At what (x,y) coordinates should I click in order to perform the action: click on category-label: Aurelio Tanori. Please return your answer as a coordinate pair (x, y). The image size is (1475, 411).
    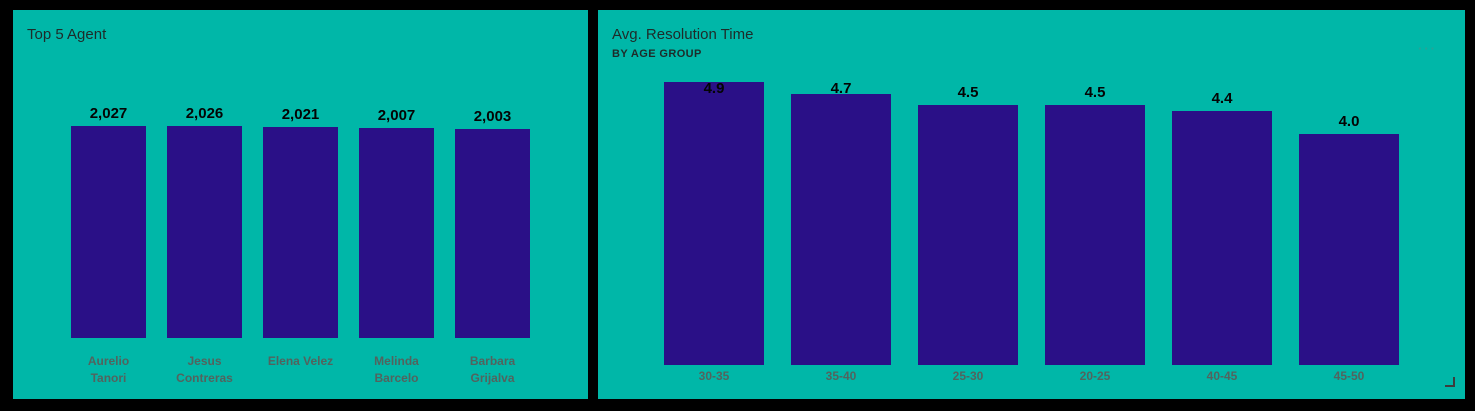
    Looking at the image, I should click on (108, 369).